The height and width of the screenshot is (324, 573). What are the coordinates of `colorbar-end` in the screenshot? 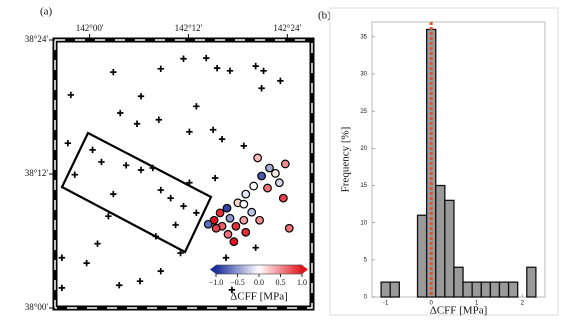 It's located at (213, 269).